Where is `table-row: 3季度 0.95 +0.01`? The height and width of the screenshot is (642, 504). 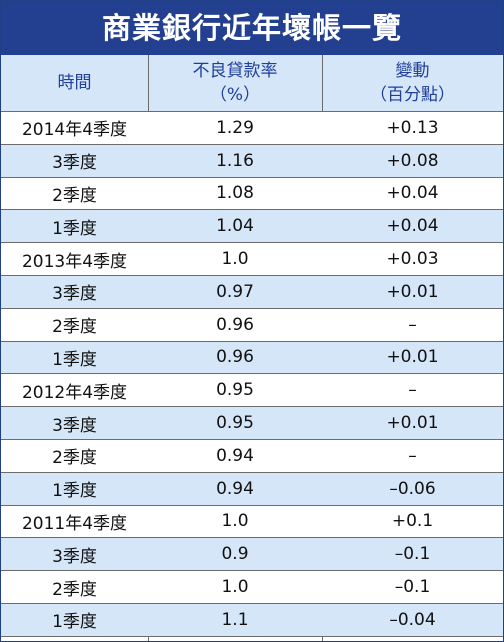
table-row: 3季度 0.95 +0.01 is located at coordinates (252, 423).